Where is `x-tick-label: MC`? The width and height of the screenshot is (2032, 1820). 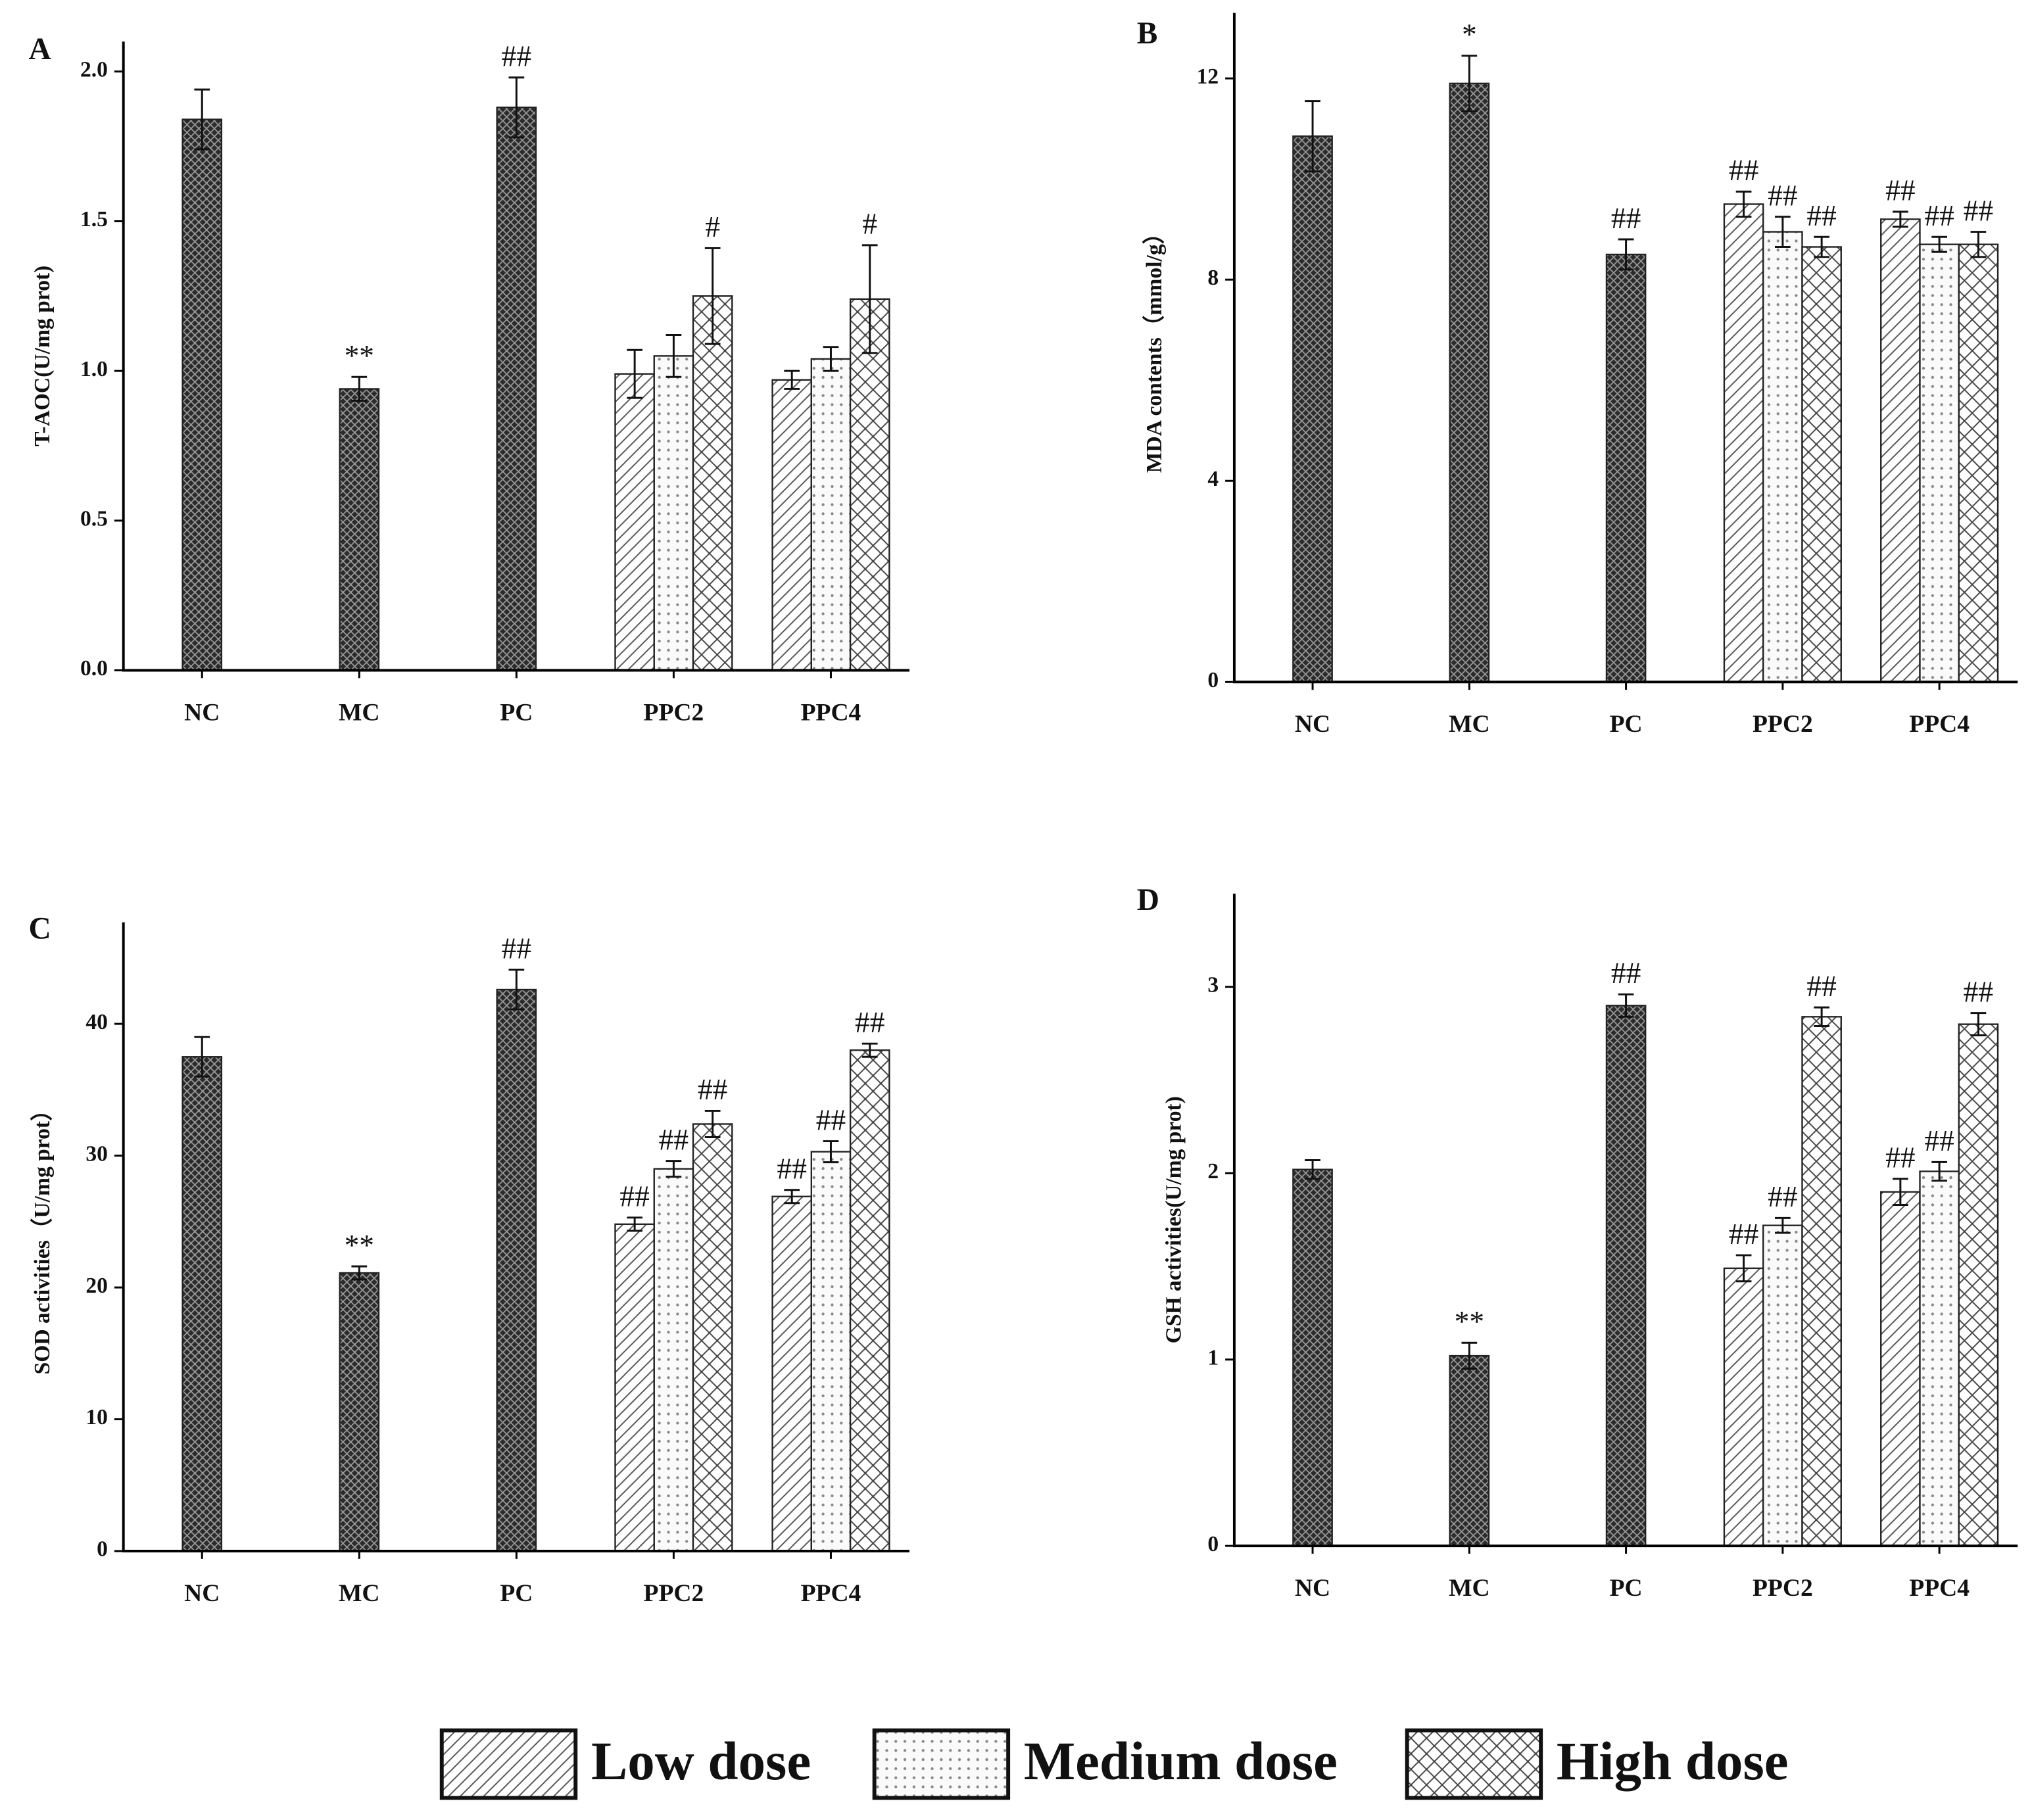 x-tick-label: MC is located at coordinates (359, 1593).